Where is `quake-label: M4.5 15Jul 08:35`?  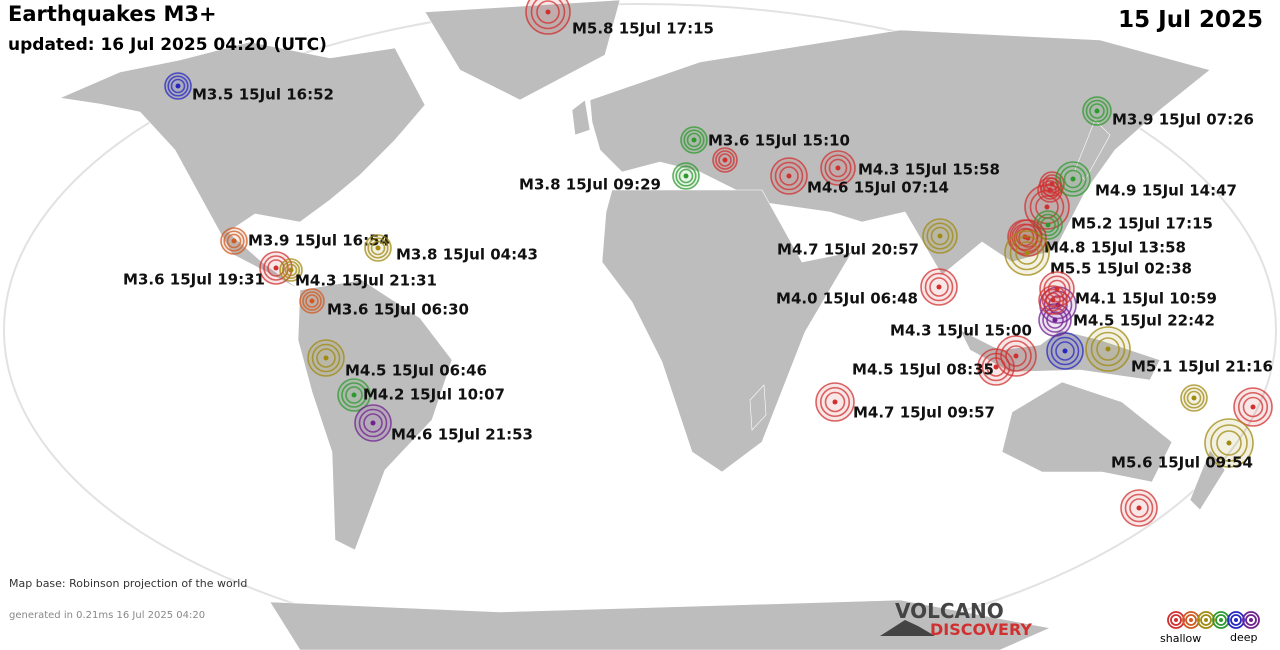
quake-label: M4.5 15Jul 08:35 is located at coordinates (923, 370).